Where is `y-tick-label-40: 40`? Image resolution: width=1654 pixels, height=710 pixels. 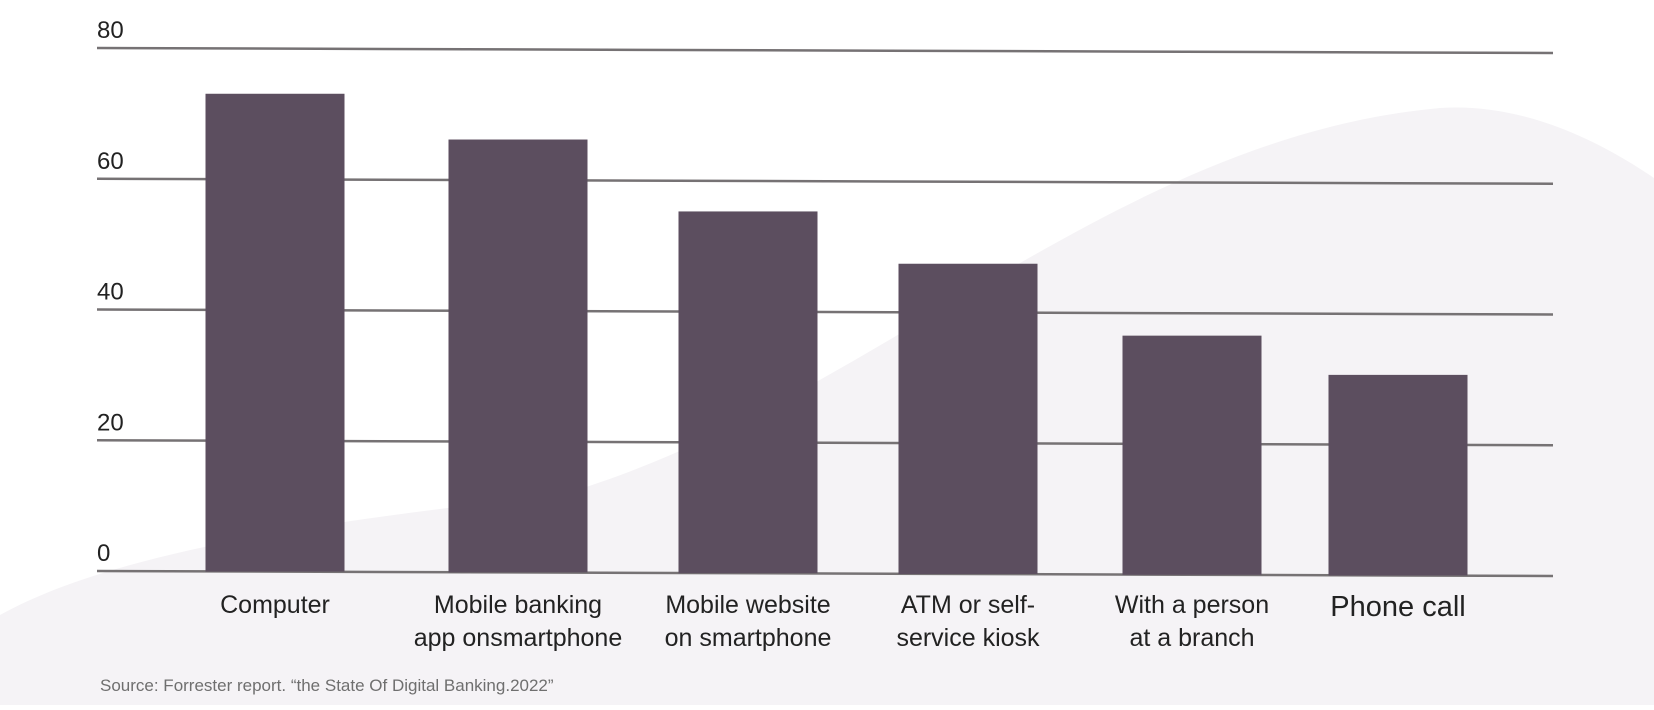 y-tick-label-40: 40 is located at coordinates (110, 292).